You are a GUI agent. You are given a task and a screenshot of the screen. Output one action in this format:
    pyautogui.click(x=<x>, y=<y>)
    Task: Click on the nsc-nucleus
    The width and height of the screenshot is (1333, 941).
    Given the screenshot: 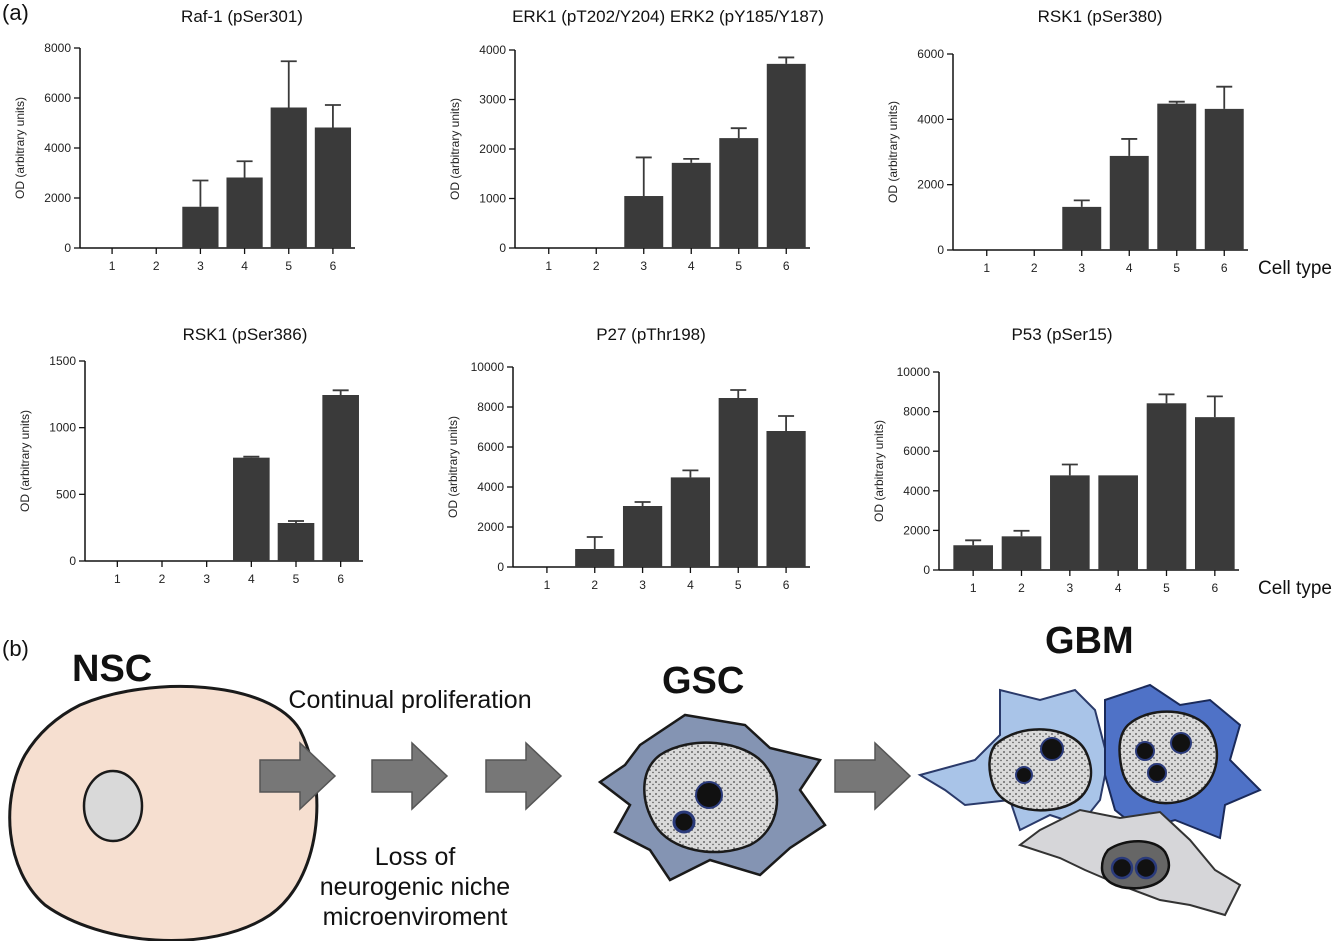 What is the action you would take?
    pyautogui.click(x=113, y=806)
    